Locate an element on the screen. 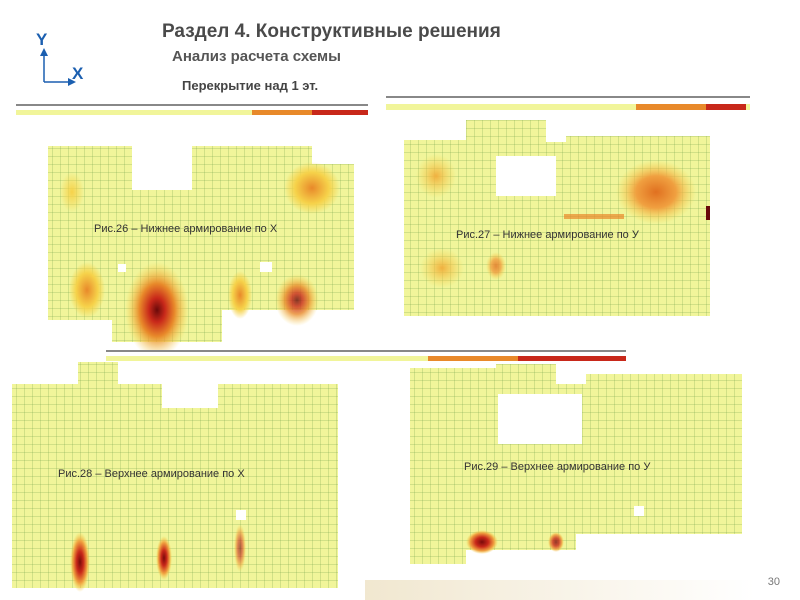 This screenshot has width=800, height=600. axis-x-label: X is located at coordinates (78, 73).